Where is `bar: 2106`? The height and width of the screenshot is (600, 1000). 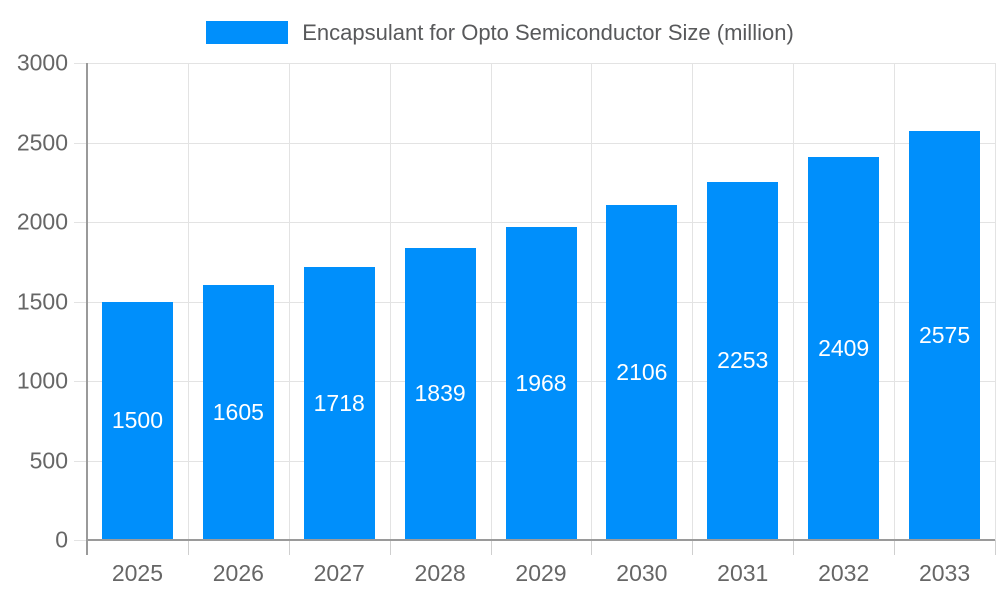 bar: 2106 is located at coordinates (642, 372).